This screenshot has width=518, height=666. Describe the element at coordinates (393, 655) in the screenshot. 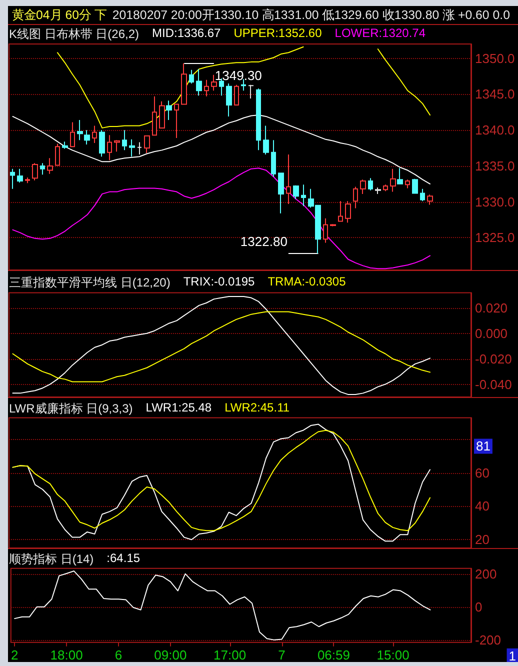

I see `x-tick-label: 15:00` at that location.